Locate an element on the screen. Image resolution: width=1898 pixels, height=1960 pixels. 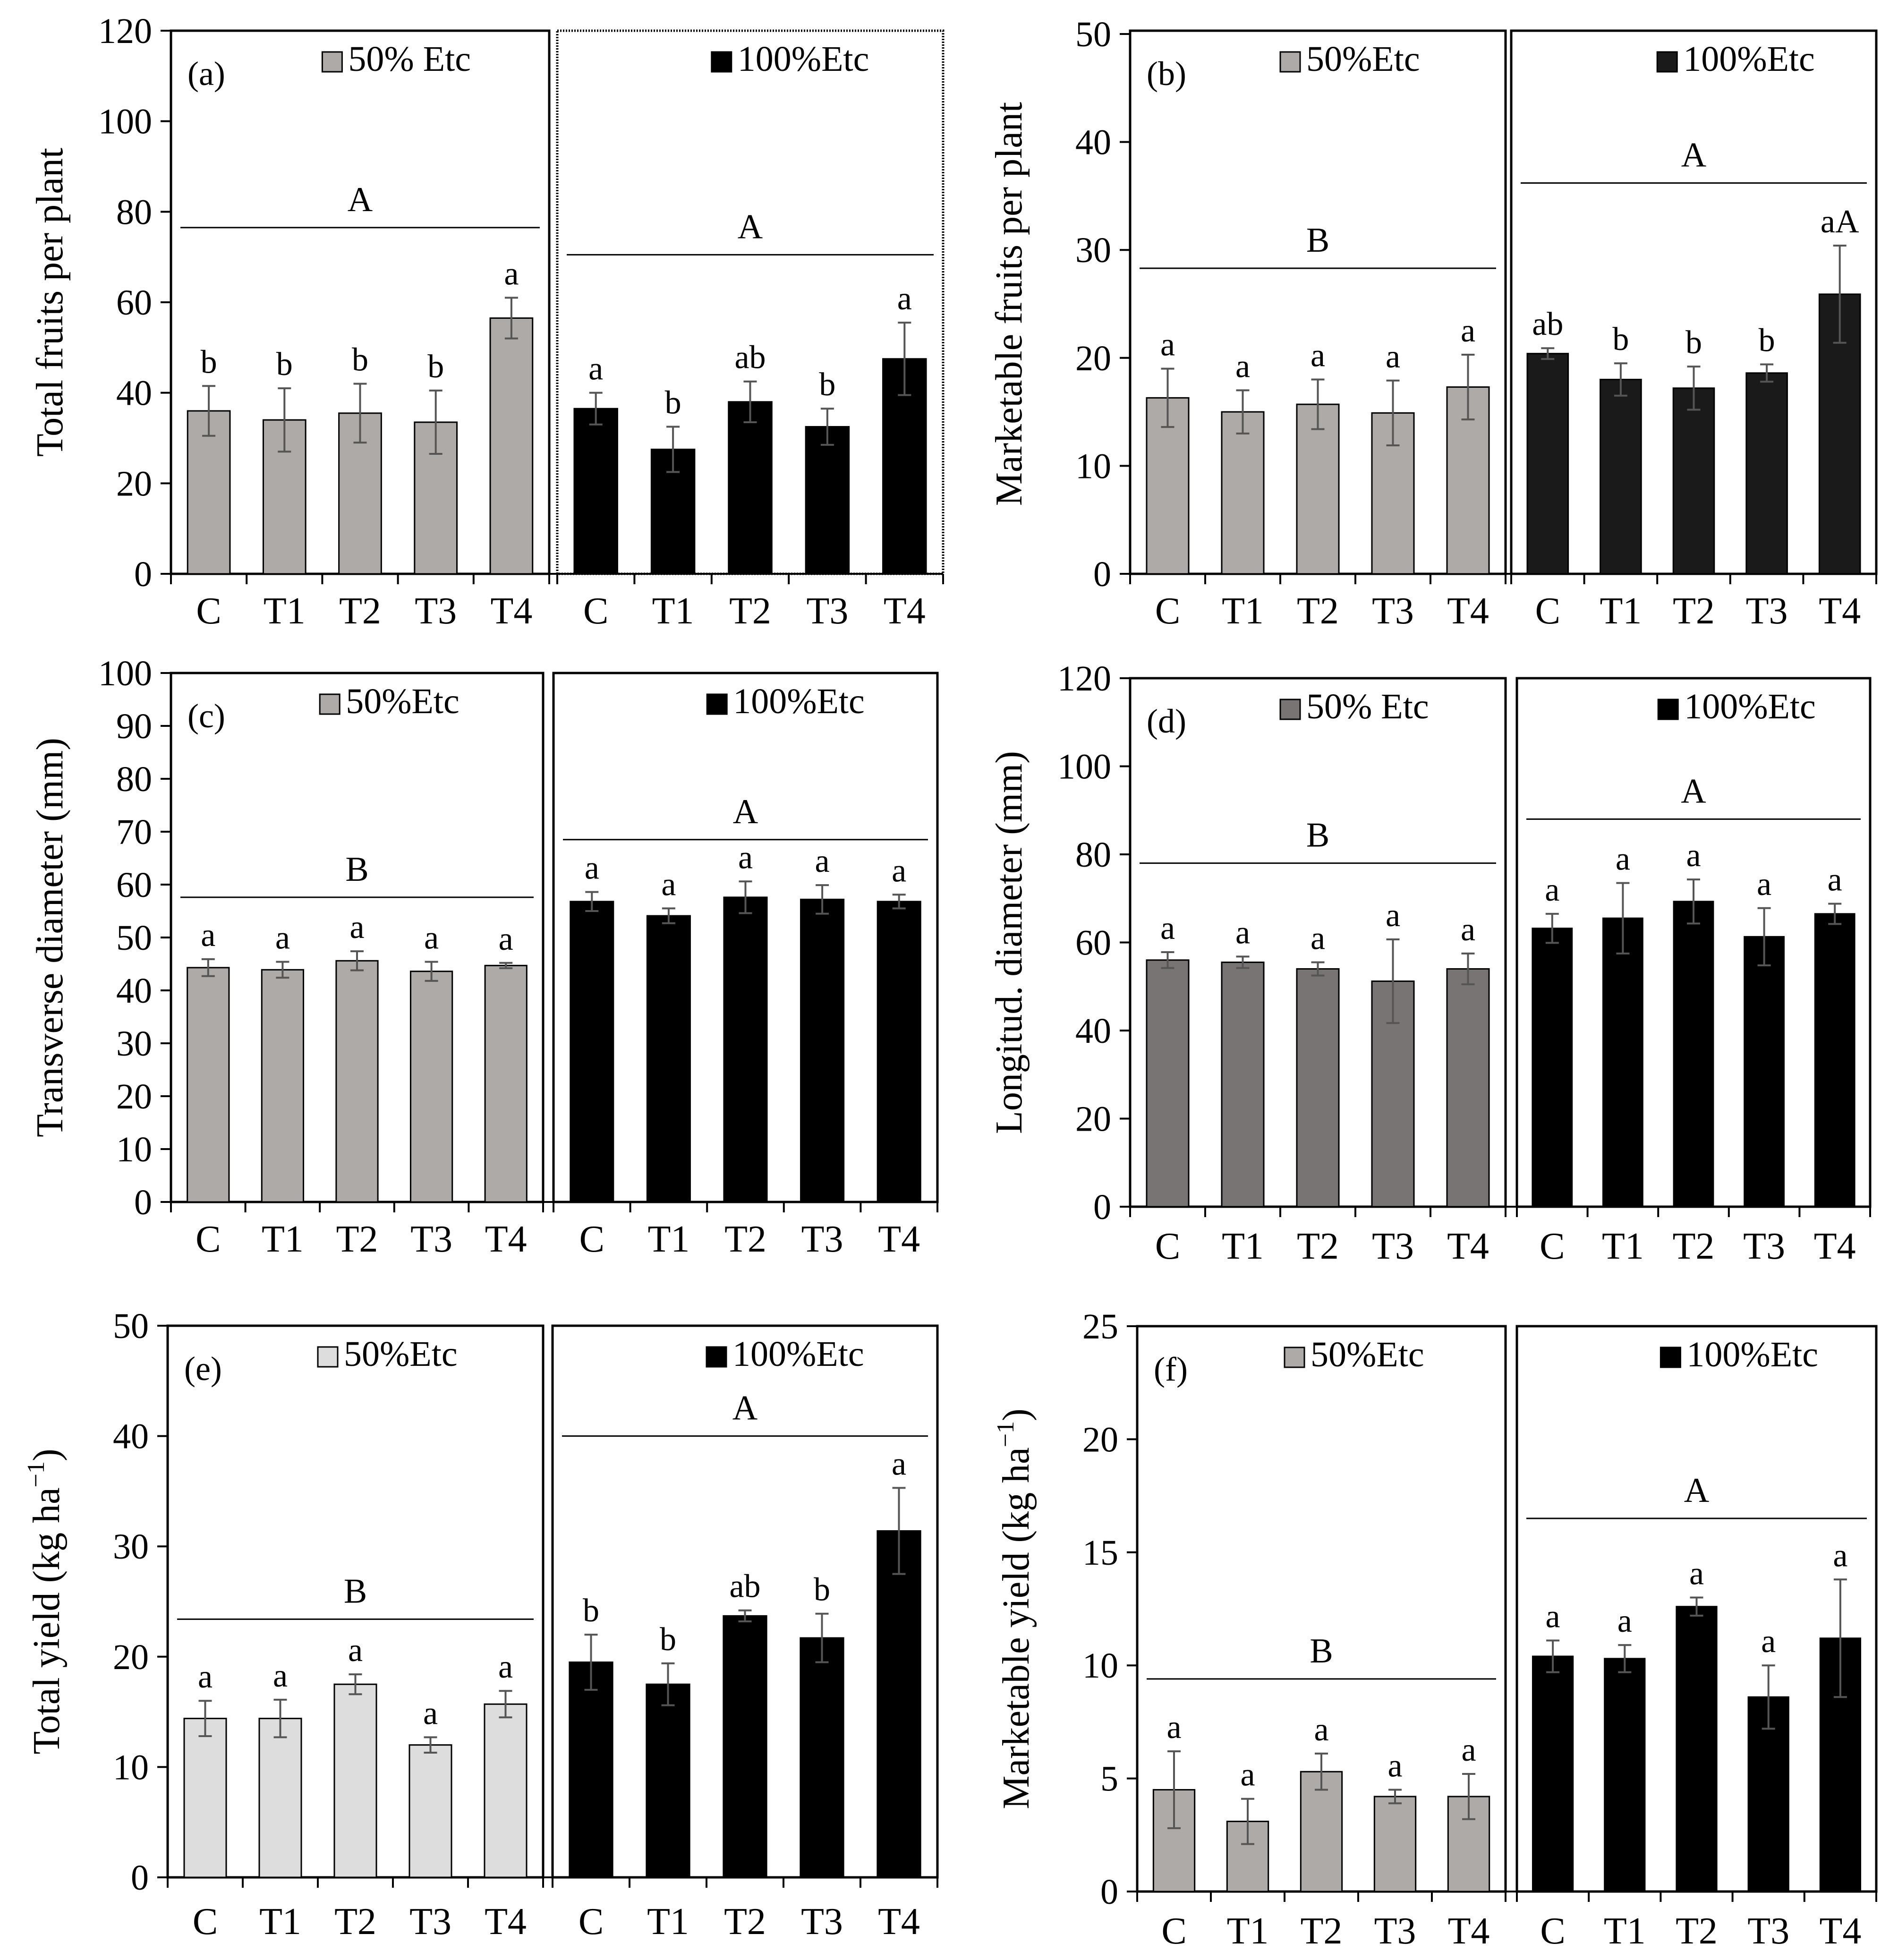
panel-label: (e) is located at coordinates (203, 1369).